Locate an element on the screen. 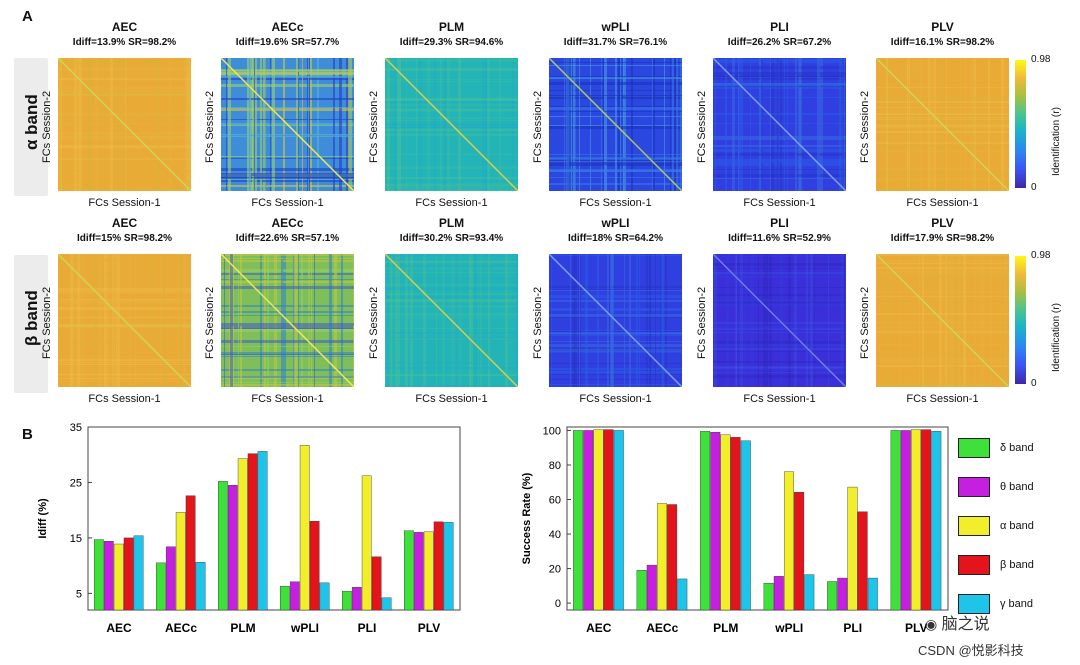 The width and height of the screenshot is (1080, 665). matrix-subtitle-wpli-0: Idiff=31.7% SR=76.1% is located at coordinates (615, 42).